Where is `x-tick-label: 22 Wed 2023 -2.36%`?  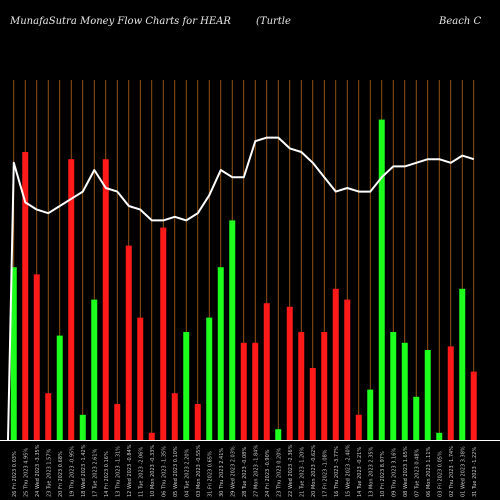 x-tick-label: 22 Wed 2023 -2.36% is located at coordinates (291, 470).